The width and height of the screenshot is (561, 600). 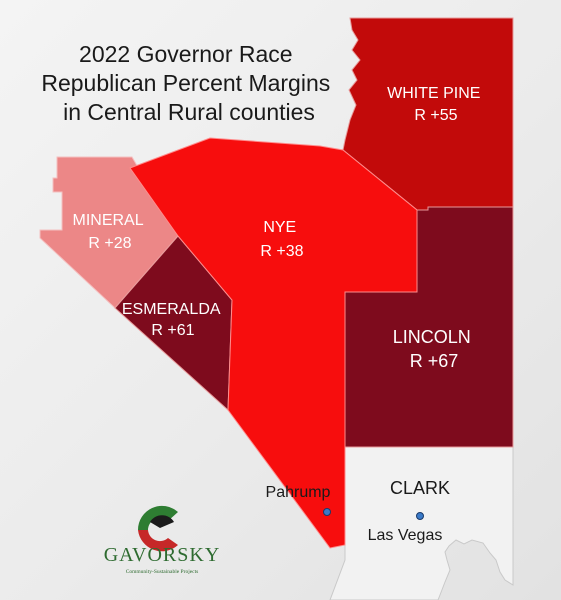 I want to click on esmeralda-margin: R +61, so click(x=172, y=330).